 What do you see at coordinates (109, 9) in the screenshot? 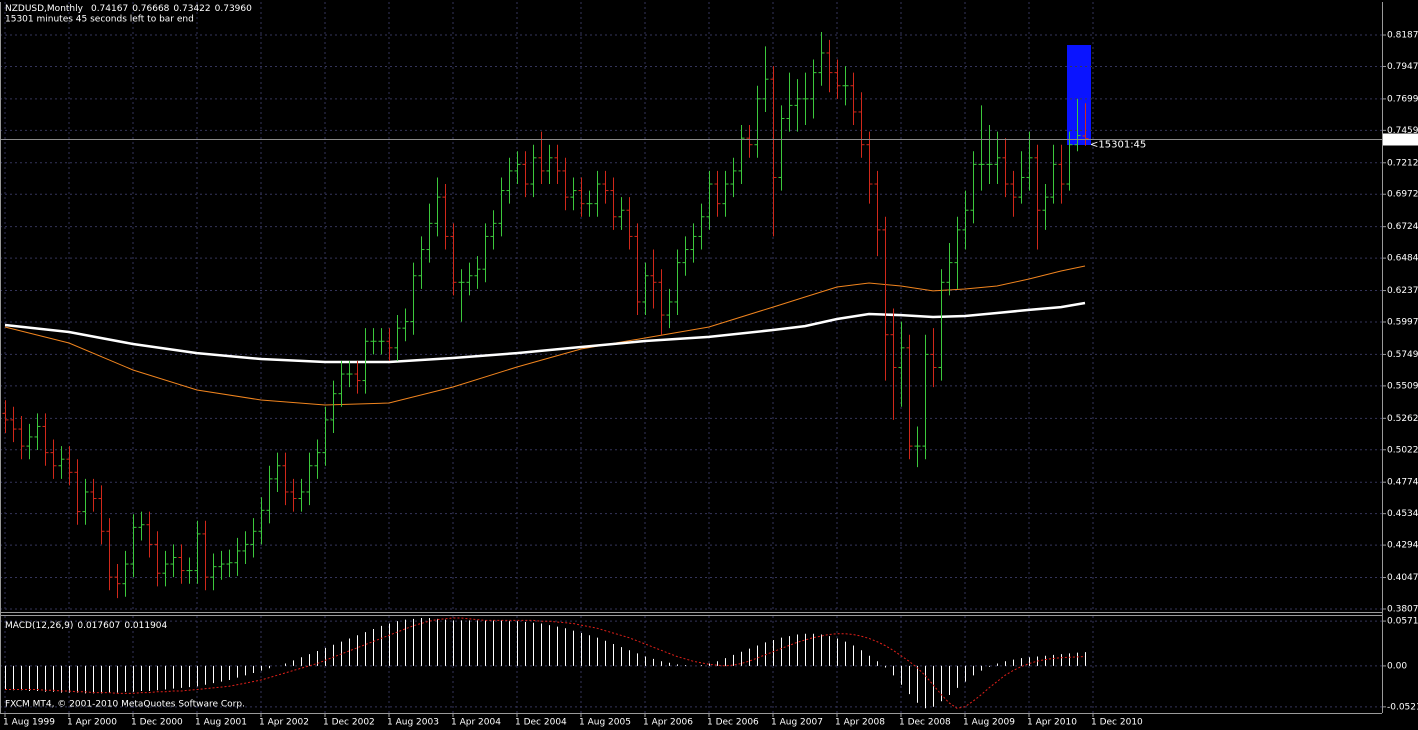
I see `open-label: 0.74167` at bounding box center [109, 9].